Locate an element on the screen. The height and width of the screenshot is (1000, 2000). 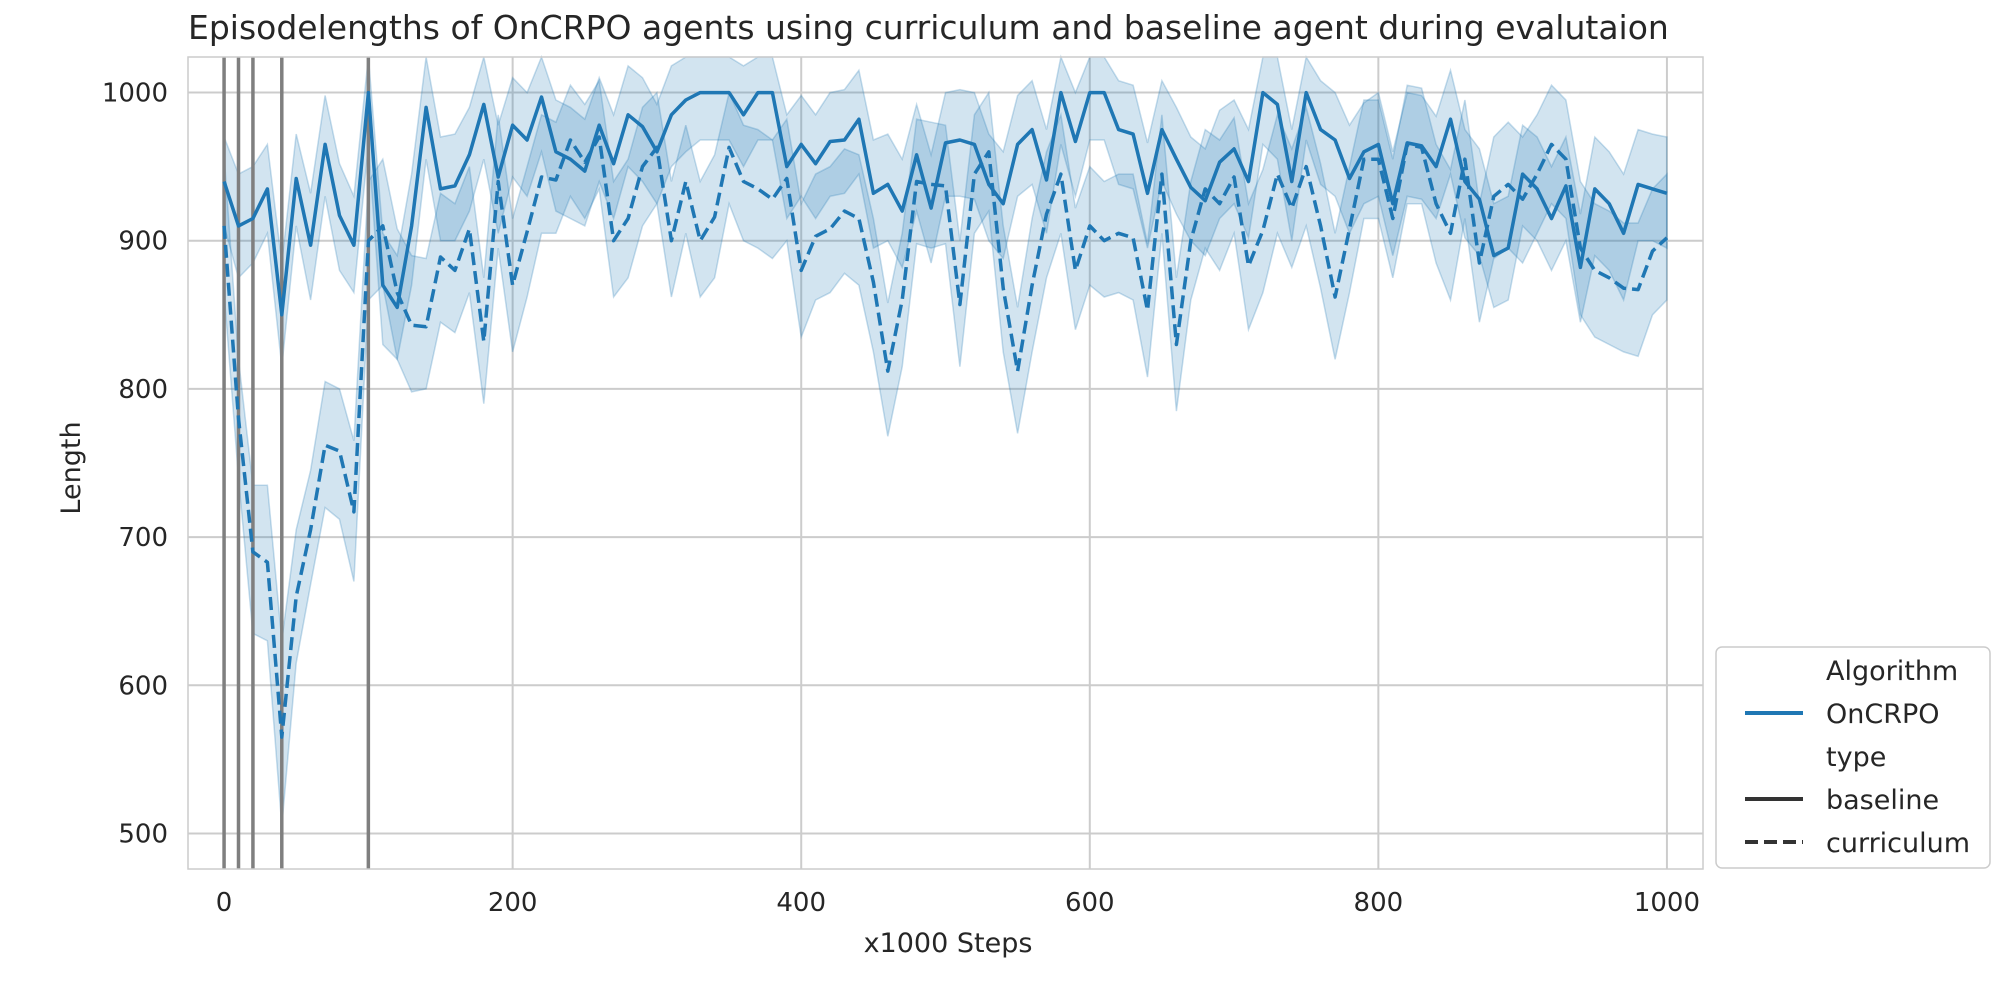
y-tick-label: 600 is located at coordinates (143, 686).